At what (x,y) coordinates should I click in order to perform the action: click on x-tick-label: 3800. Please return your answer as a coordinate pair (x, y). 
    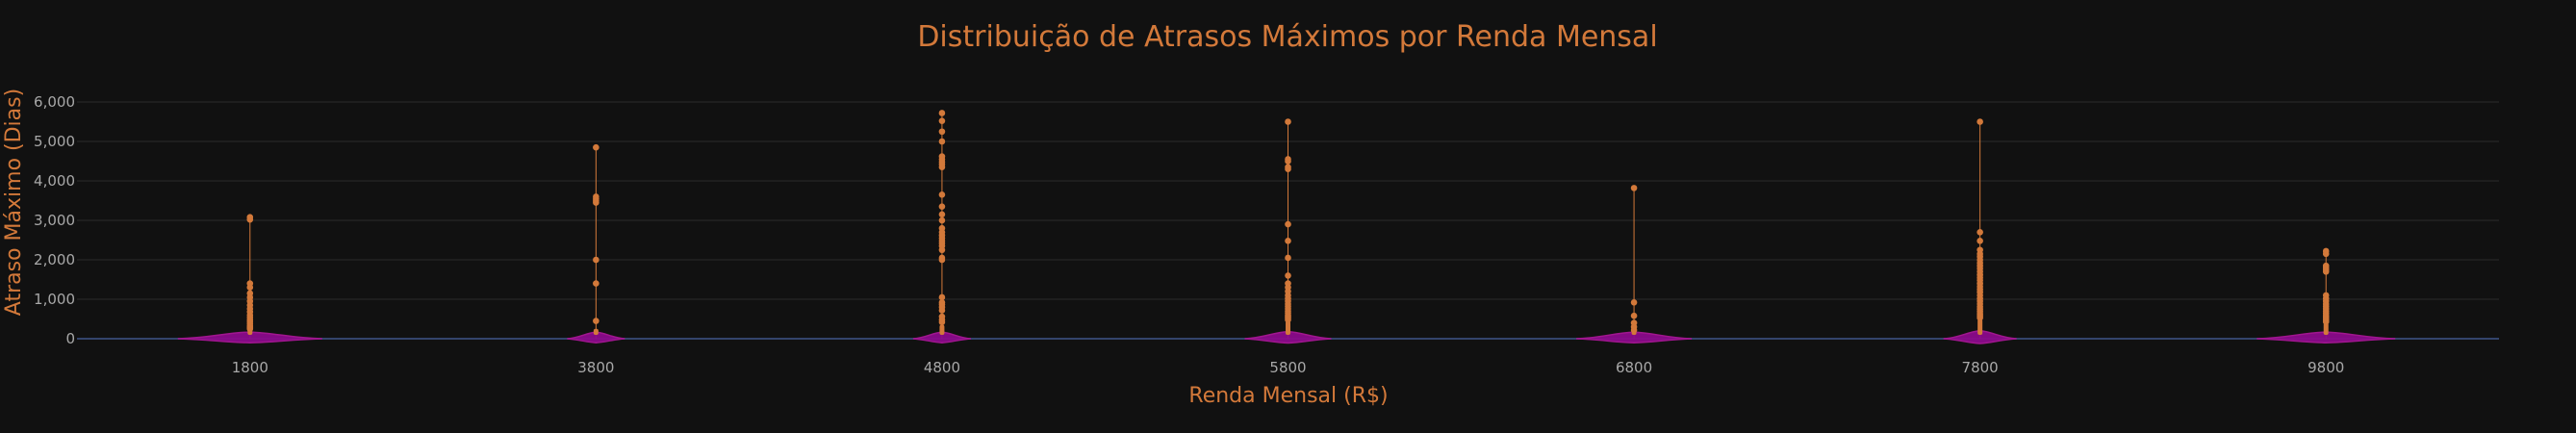
    Looking at the image, I should click on (595, 367).